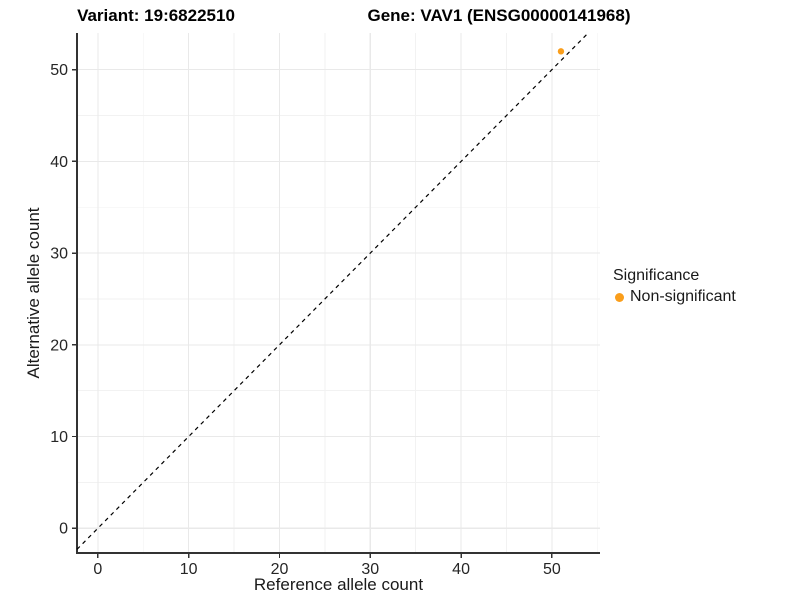 The image size is (800, 600). I want to click on x-tick-label: 40, so click(461, 569).